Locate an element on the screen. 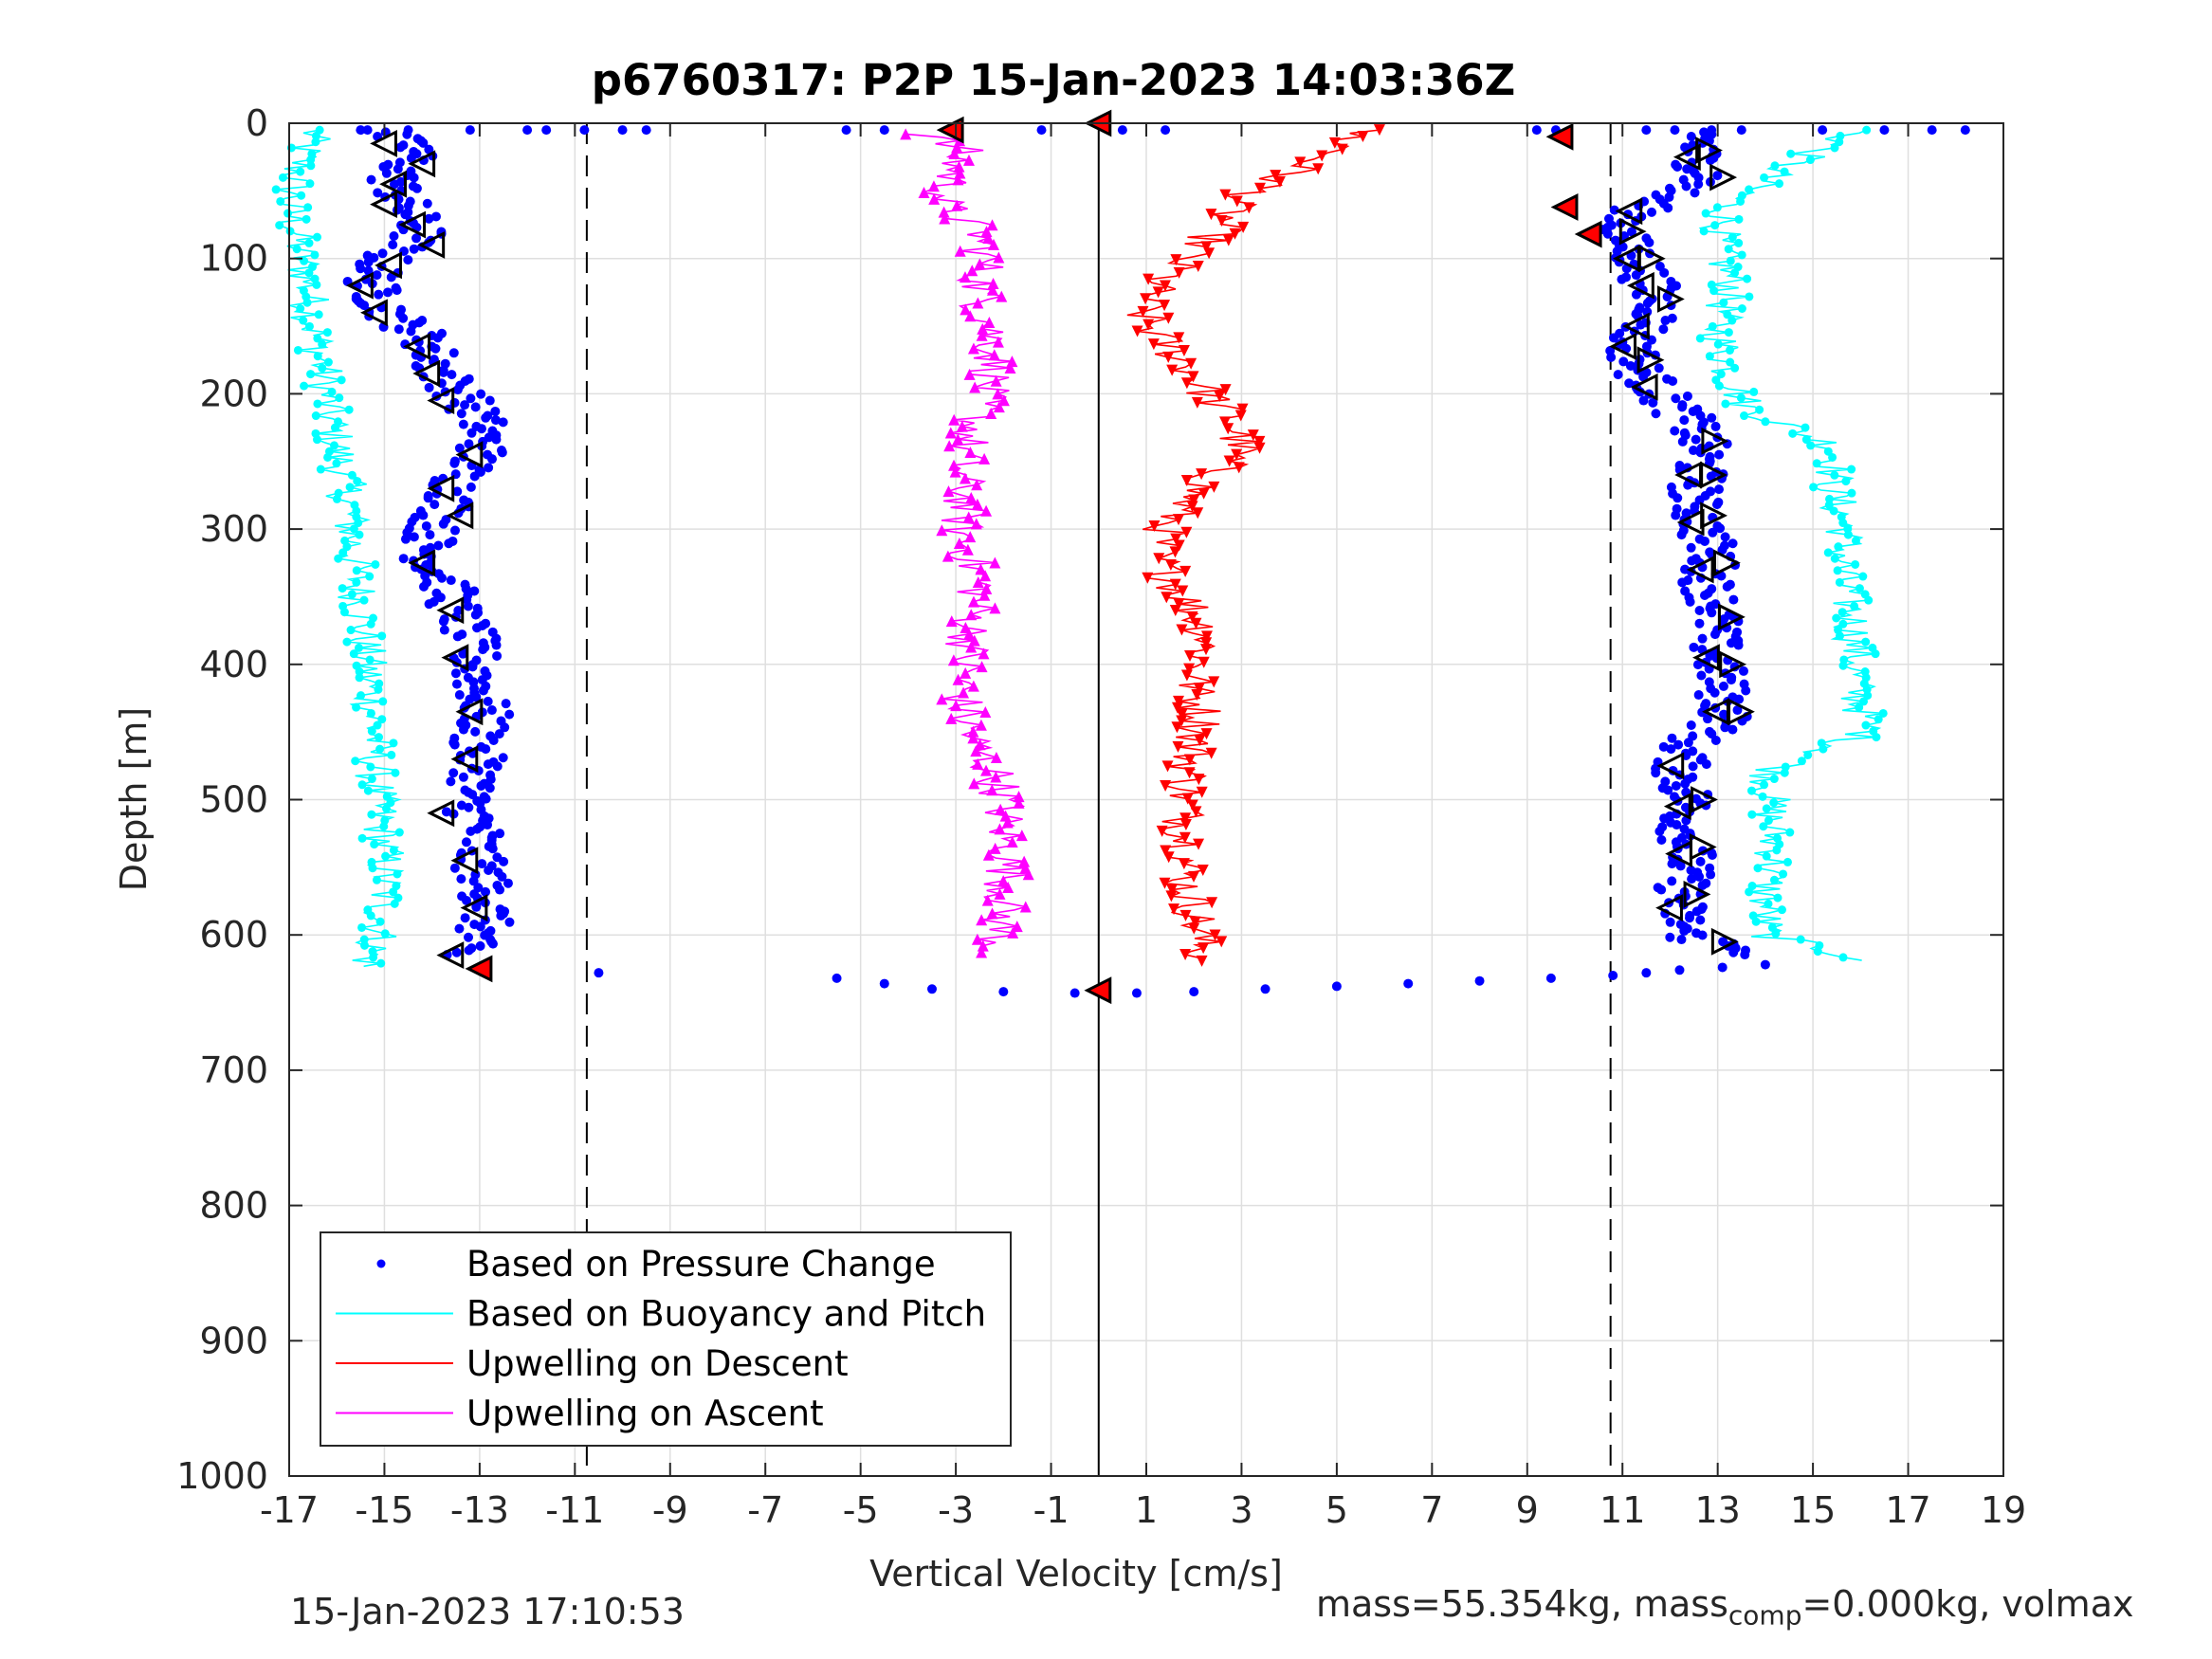 This screenshot has width=2212, height=1659. x-axis-label: Vertical Velocity [cm/s] is located at coordinates (1076, 1574).